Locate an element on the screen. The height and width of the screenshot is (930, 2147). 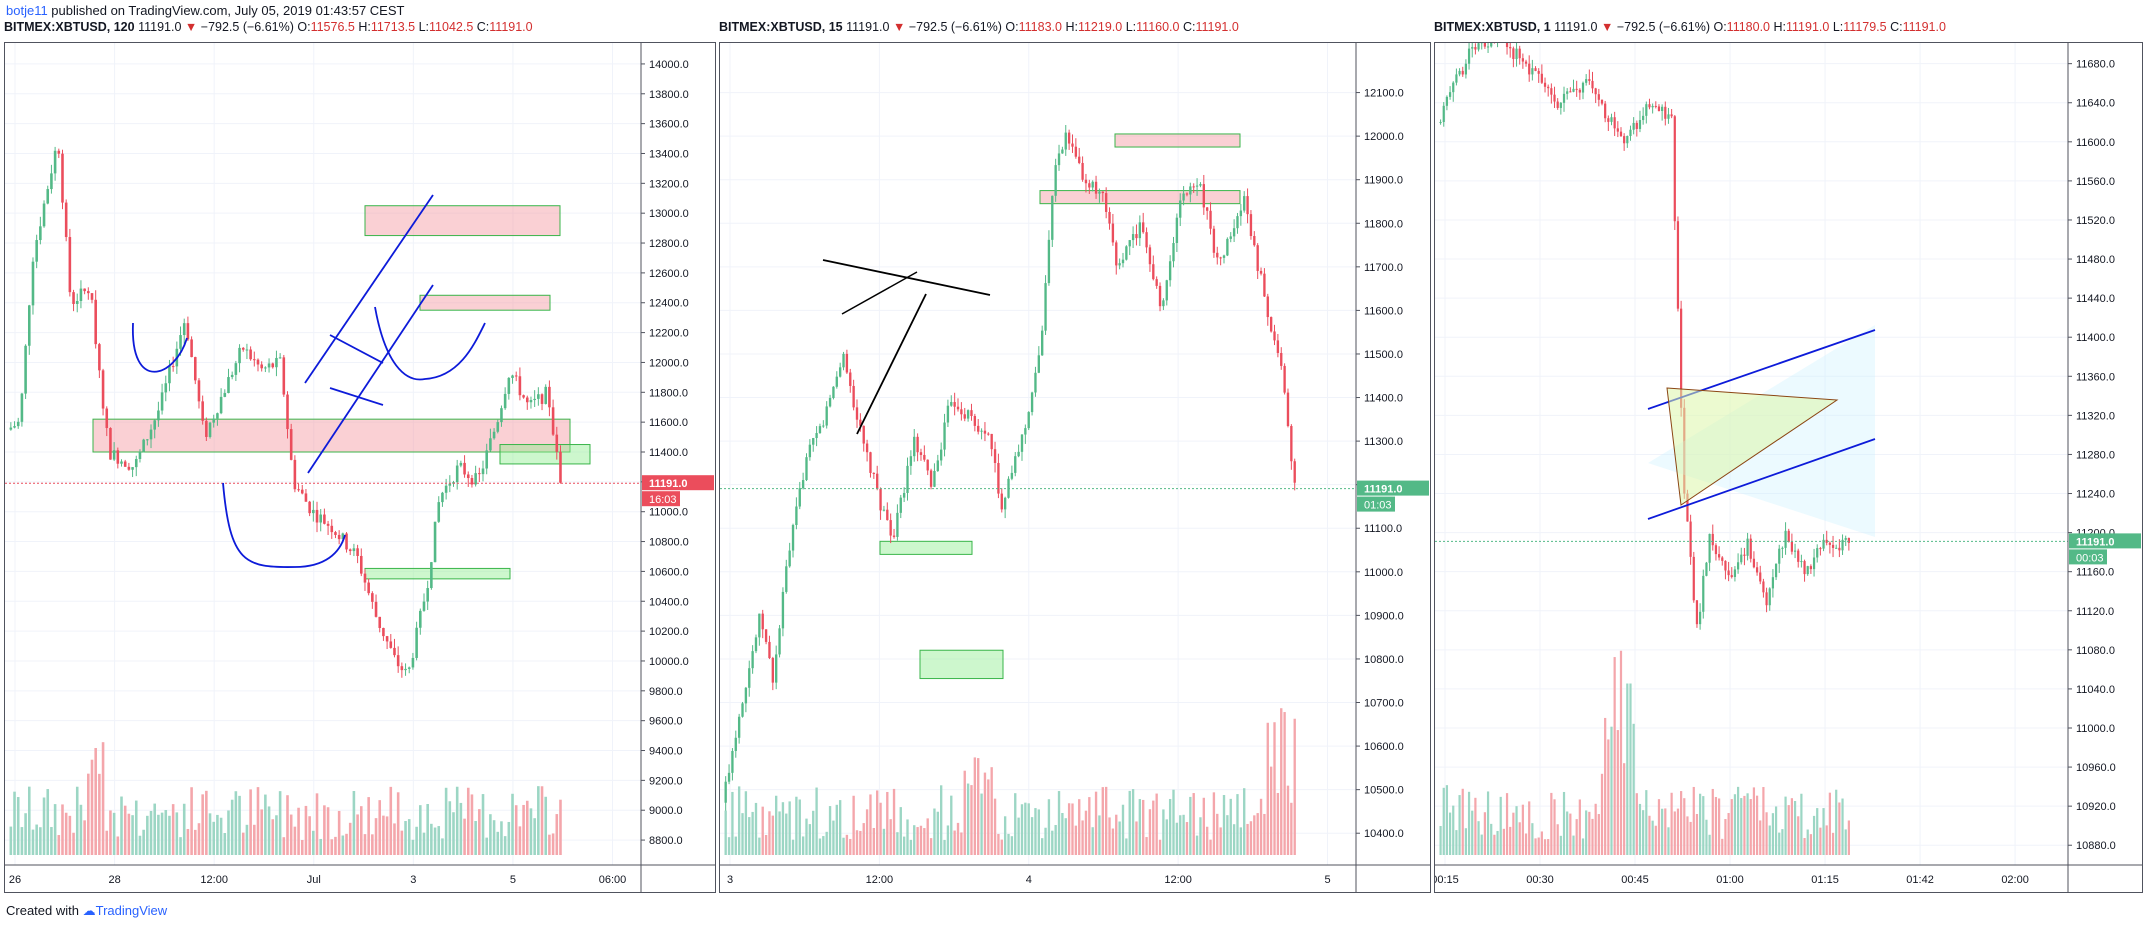
price-tick-label: 13800.0 is located at coordinates (669, 95).